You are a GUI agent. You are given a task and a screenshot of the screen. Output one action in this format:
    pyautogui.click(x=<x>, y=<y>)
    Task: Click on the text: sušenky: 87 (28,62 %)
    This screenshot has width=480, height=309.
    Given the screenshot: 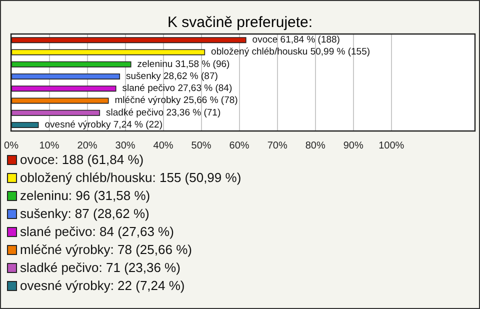 What is the action you would take?
    pyautogui.click(x=85, y=213)
    